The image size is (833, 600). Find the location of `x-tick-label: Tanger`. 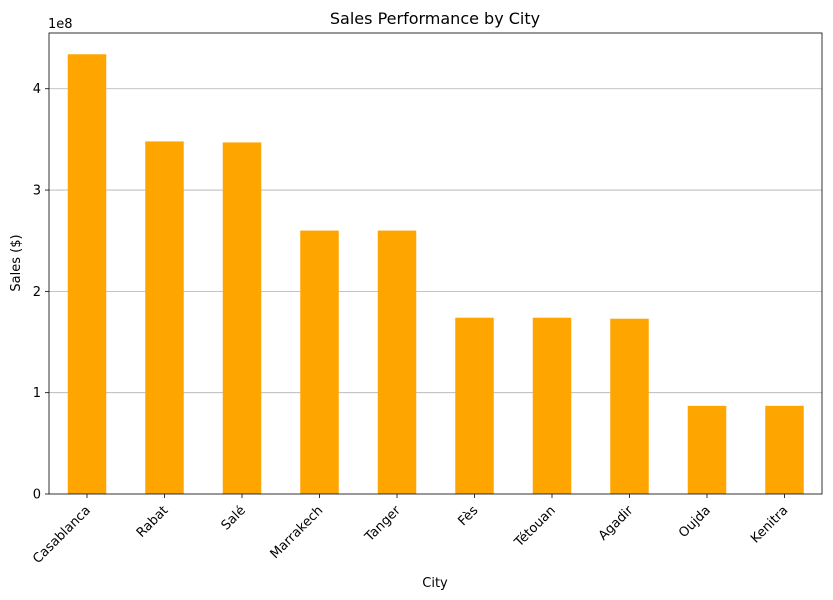

x-tick-label: Tanger is located at coordinates (383, 524).